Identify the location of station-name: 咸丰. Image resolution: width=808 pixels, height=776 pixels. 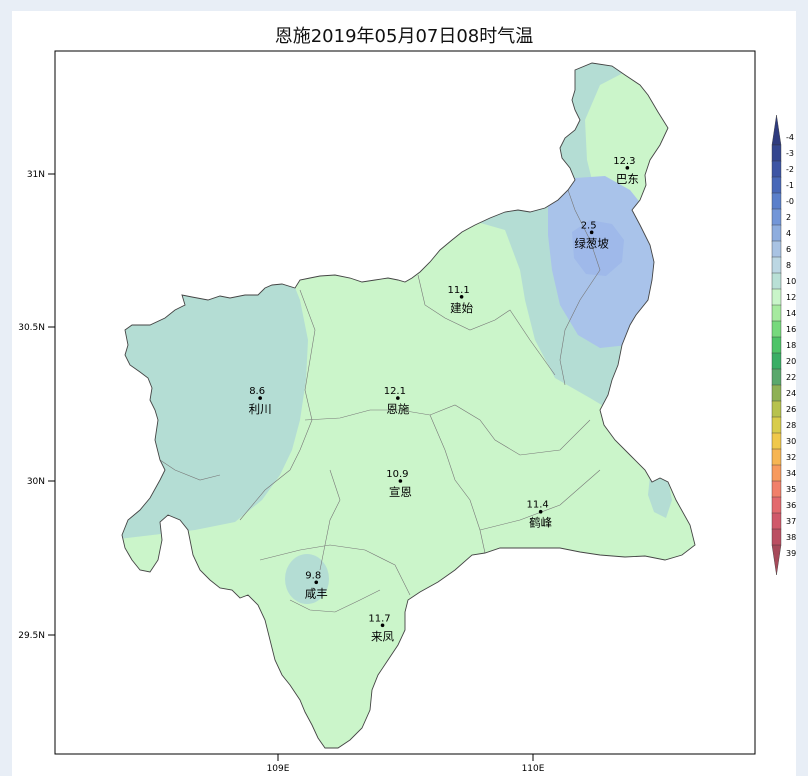
(316, 593).